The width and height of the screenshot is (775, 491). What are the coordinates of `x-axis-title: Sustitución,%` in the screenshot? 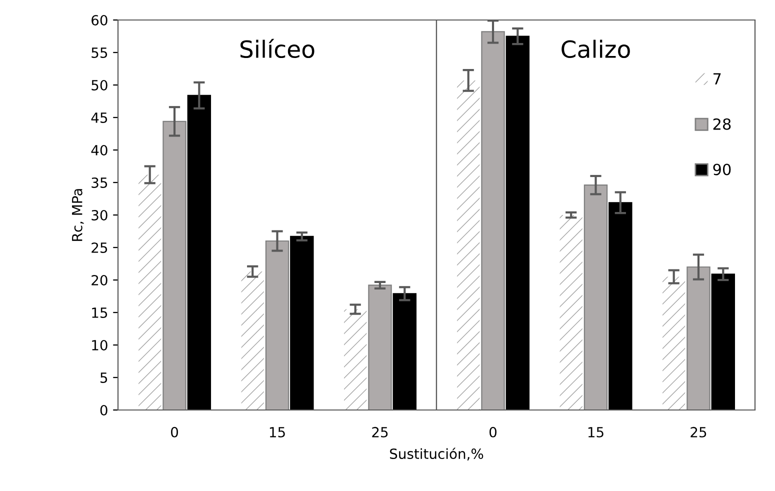 It's located at (437, 454).